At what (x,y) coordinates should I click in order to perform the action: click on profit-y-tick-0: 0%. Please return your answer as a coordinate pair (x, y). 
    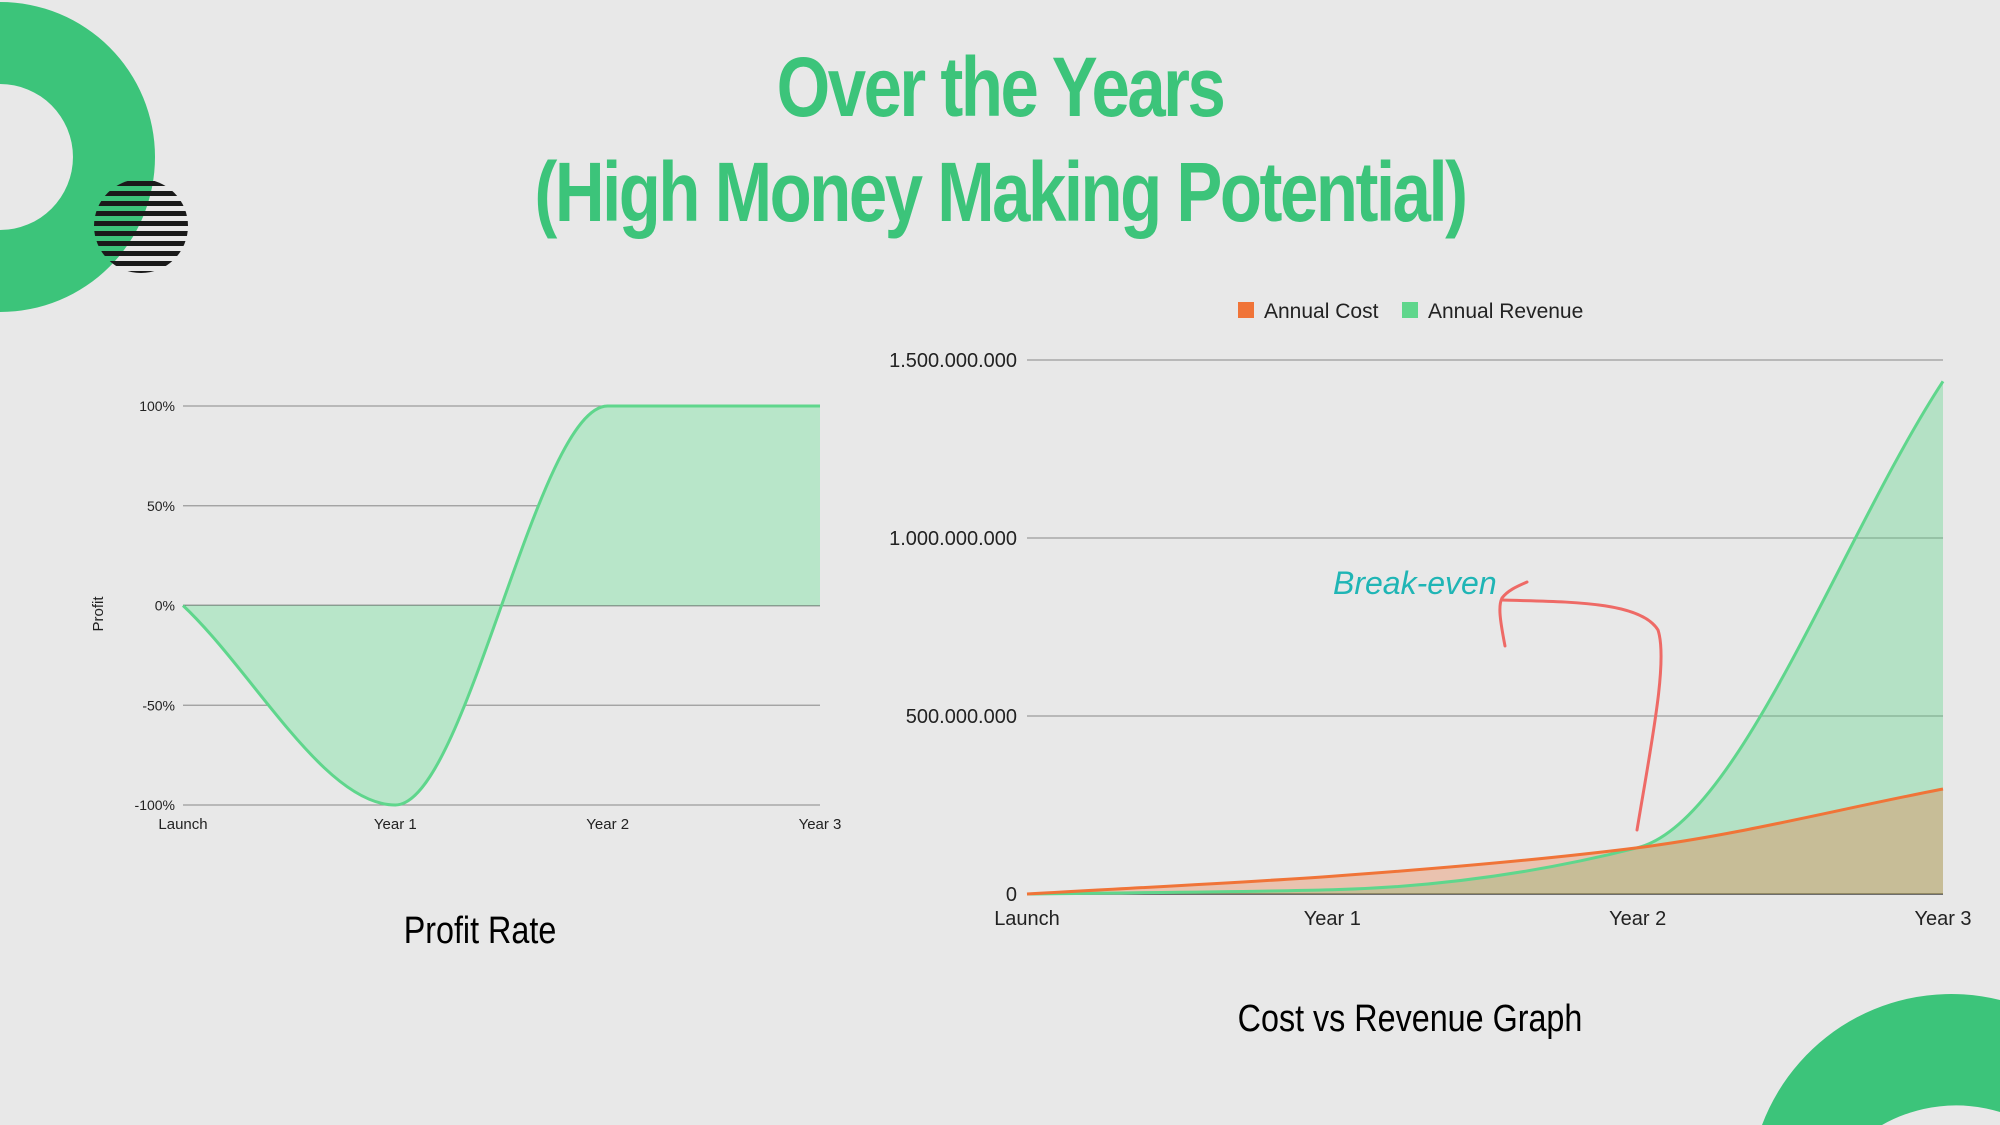
    Looking at the image, I should click on (165, 606).